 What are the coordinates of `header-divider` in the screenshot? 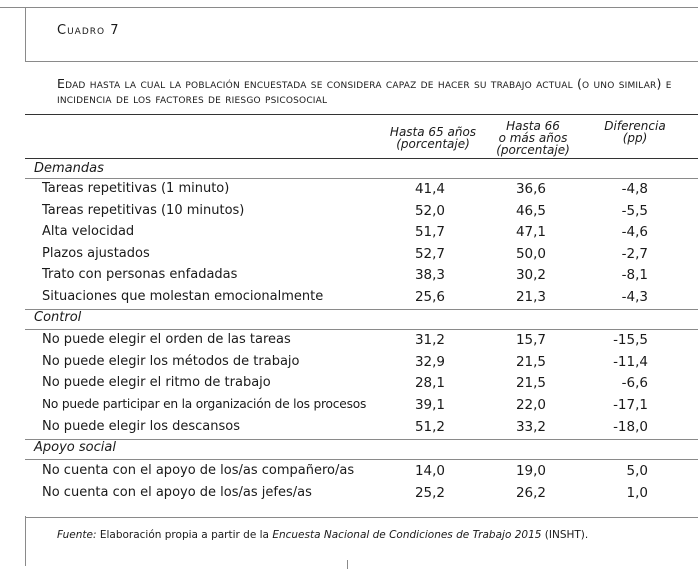 It's located at (361, 61).